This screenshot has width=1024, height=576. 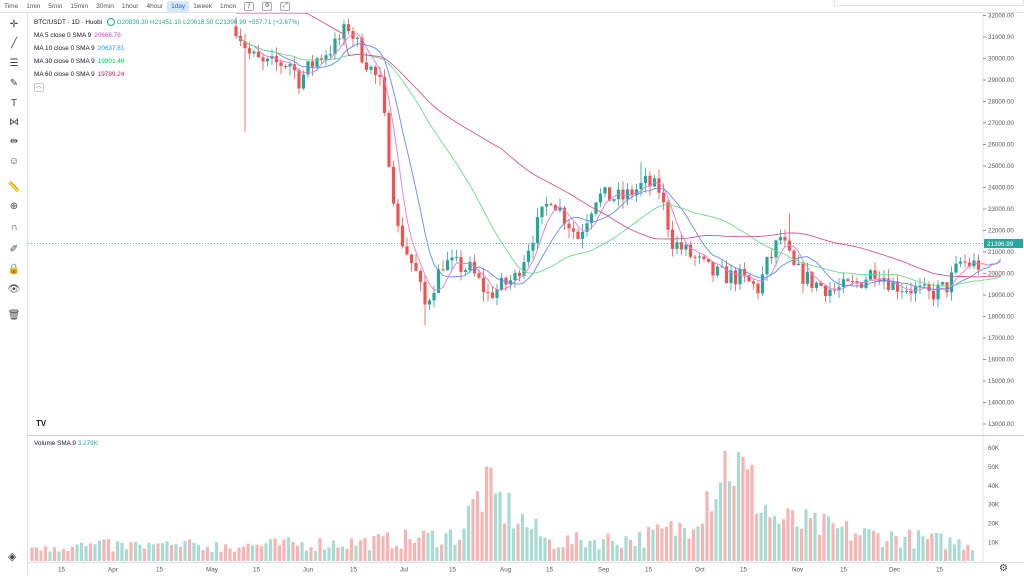 I want to click on visibility-icon, so click(x=110, y=22).